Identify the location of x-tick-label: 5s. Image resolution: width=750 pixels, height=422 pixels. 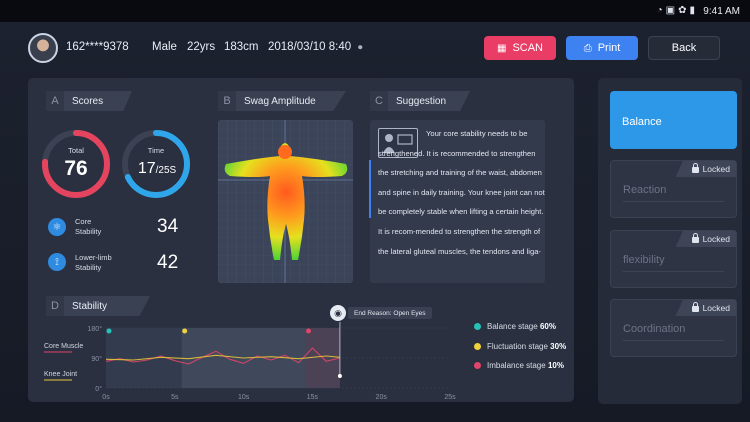
(175, 397).